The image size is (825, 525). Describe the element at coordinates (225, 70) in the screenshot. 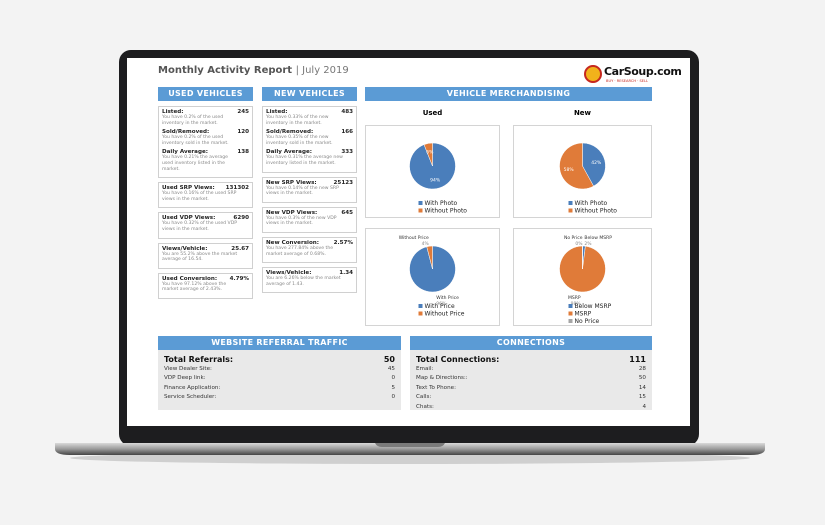

I see `report-title: Monthly Activity Report` at that location.